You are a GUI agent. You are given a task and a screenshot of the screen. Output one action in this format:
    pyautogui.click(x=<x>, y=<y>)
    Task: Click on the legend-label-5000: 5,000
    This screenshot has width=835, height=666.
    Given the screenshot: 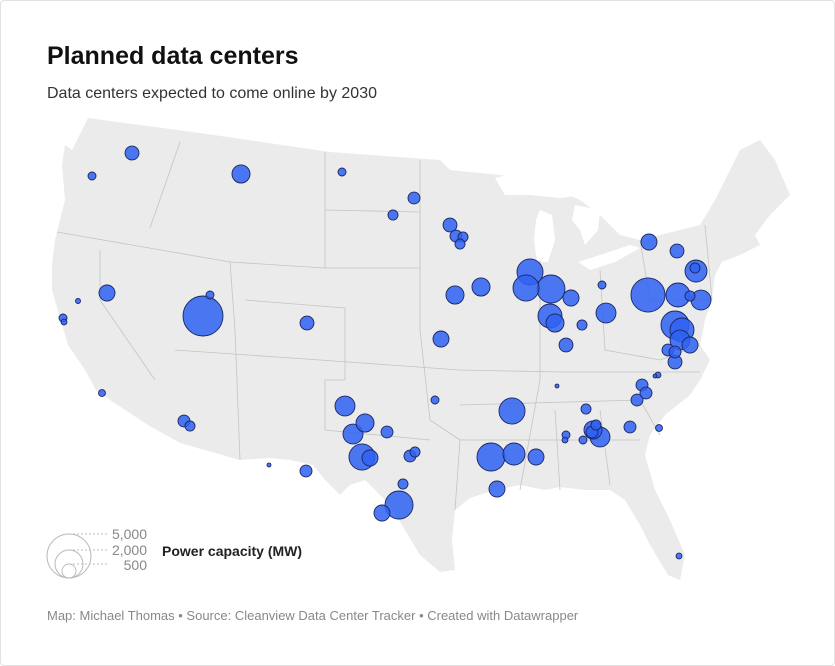 What is the action you would take?
    pyautogui.click(x=129, y=534)
    